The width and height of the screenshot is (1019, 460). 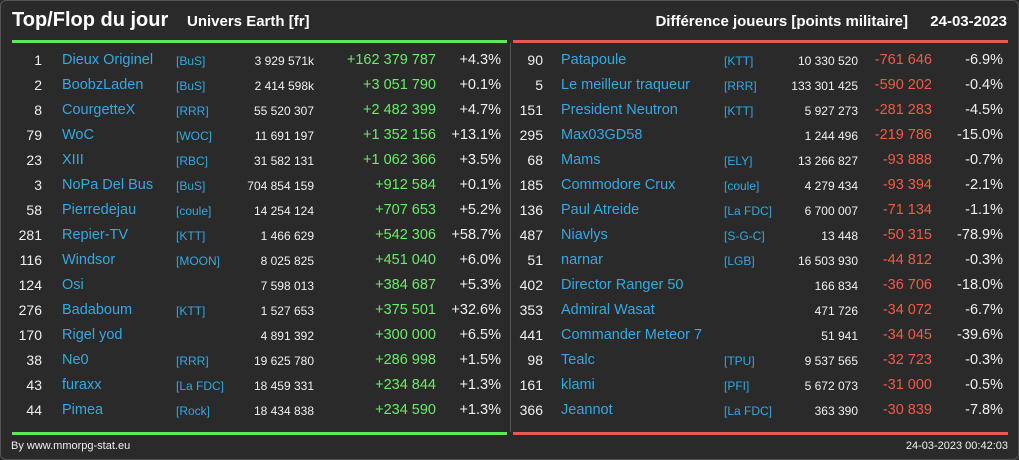 What do you see at coordinates (510, 237) in the screenshot?
I see `column-divider` at bounding box center [510, 237].